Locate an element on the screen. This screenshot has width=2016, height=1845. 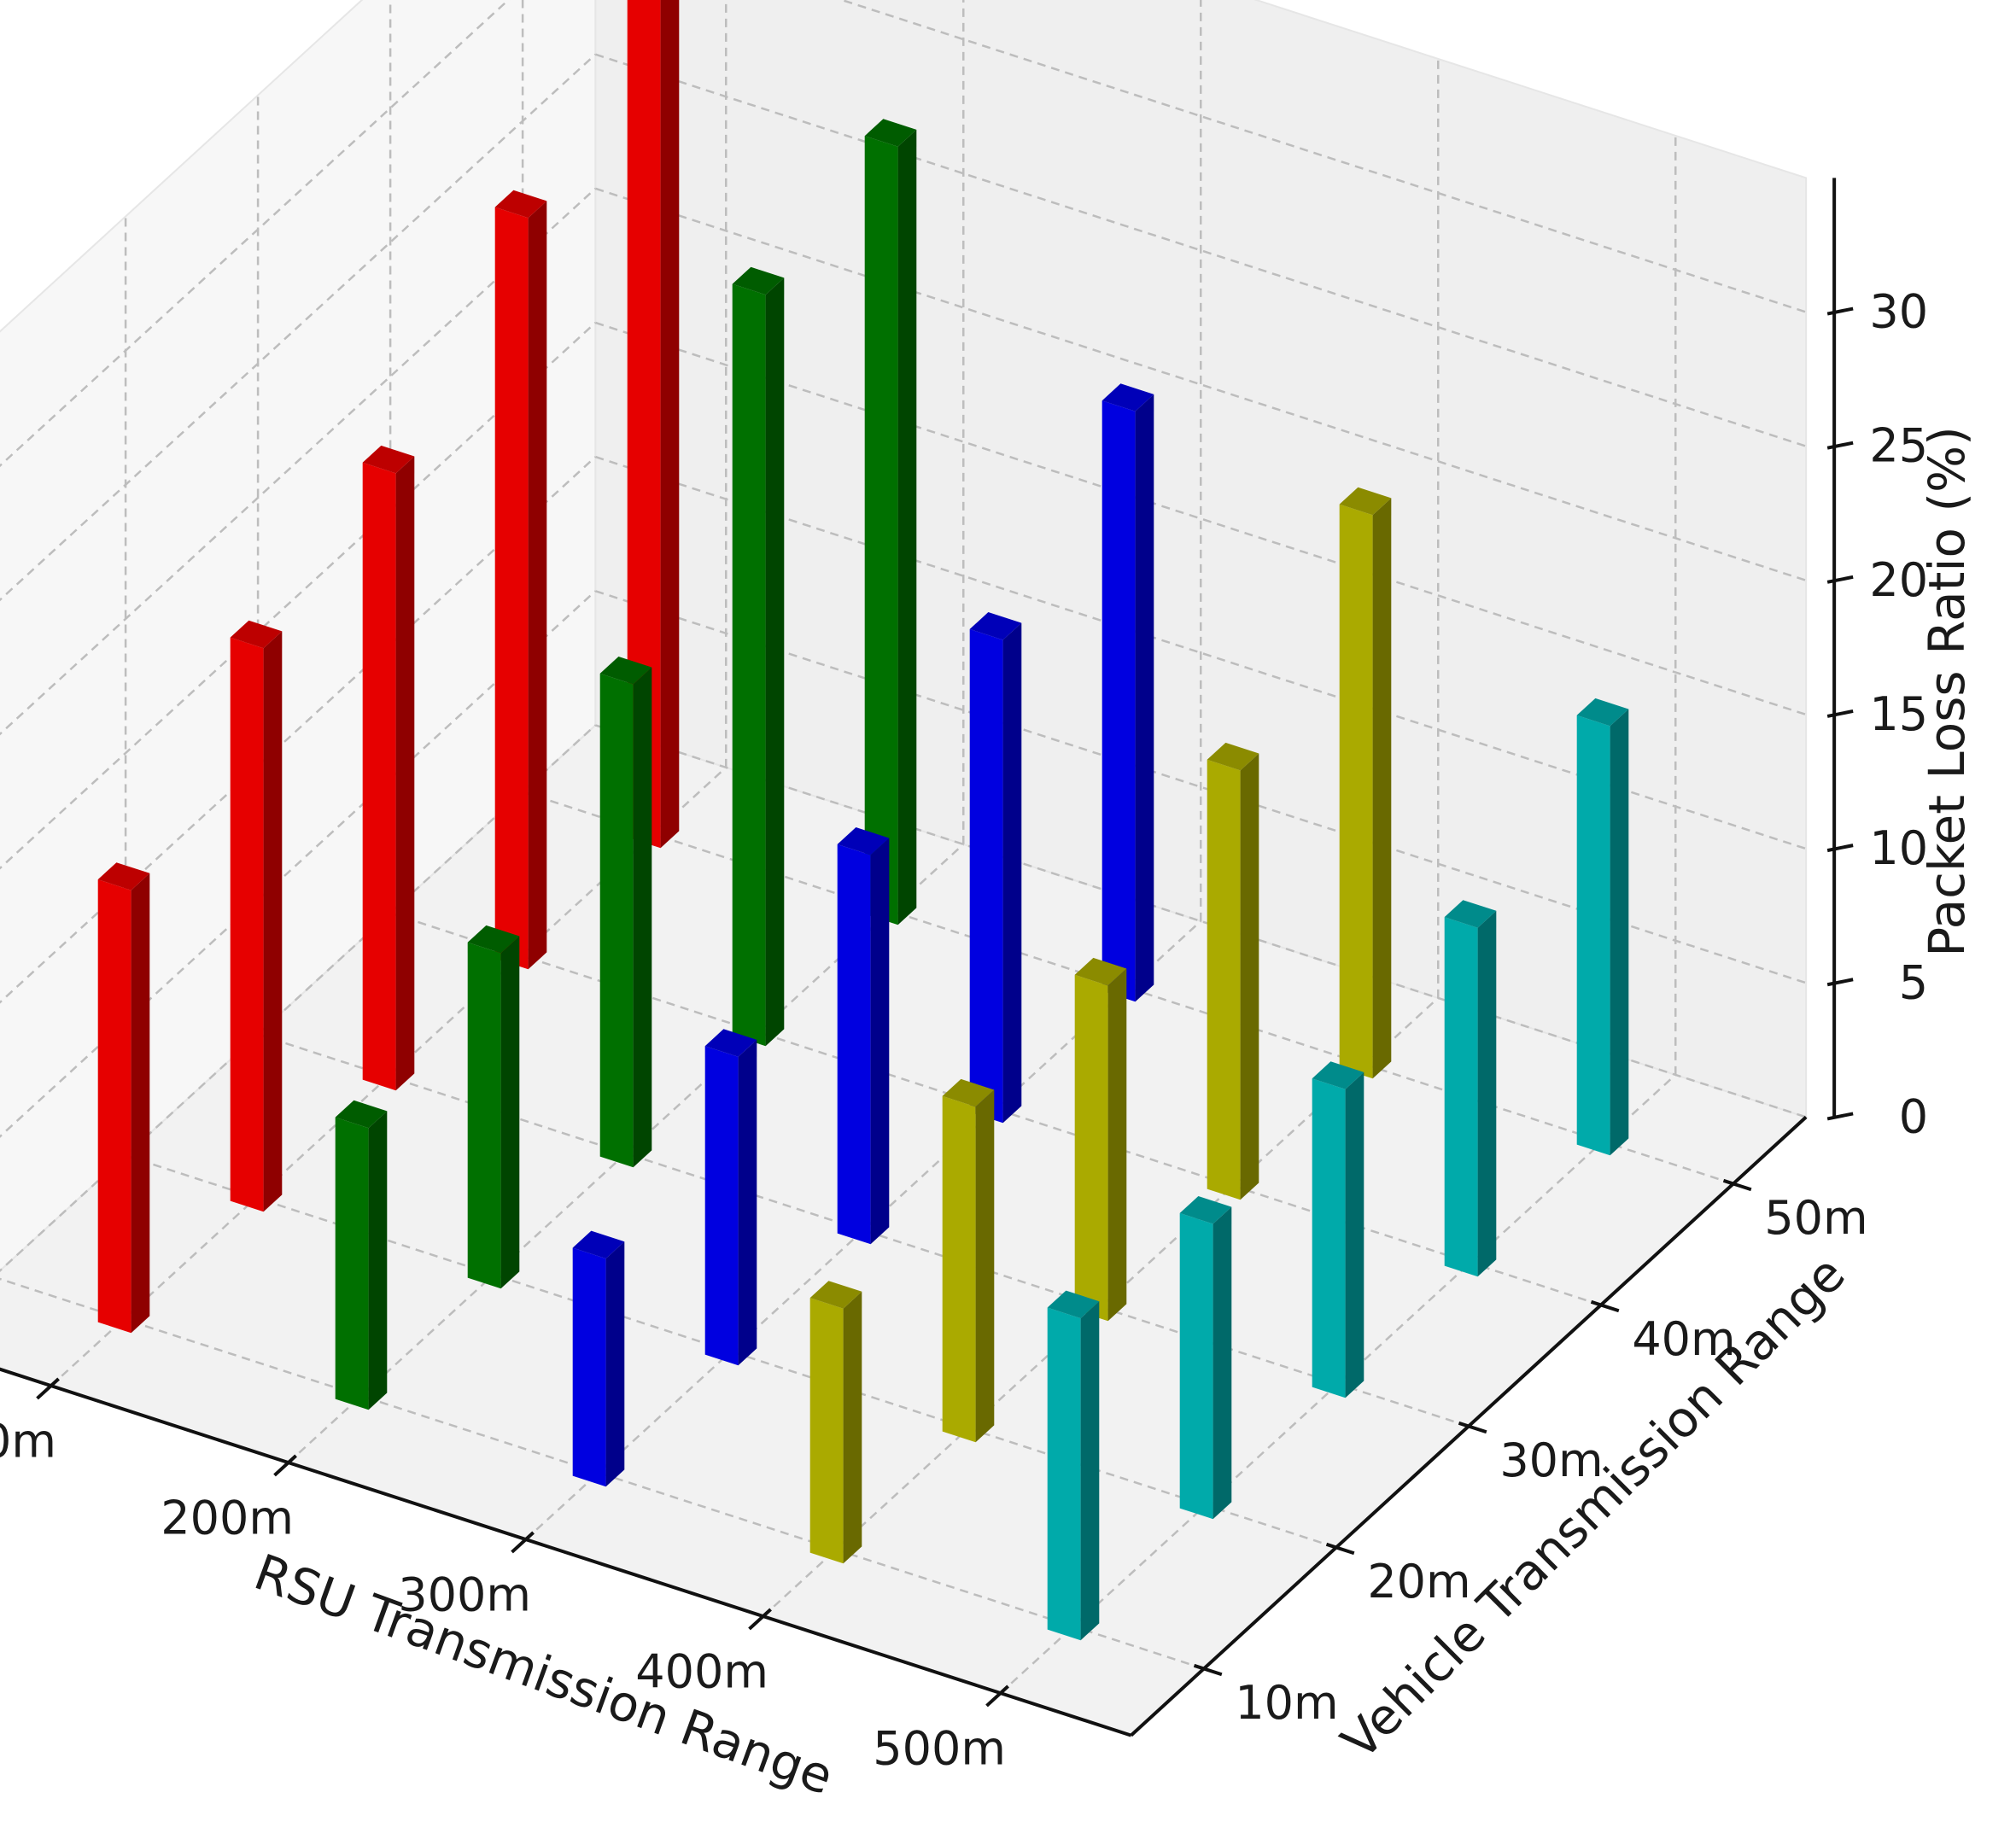
bar-400m-30m is located at coordinates (1100, 1139).